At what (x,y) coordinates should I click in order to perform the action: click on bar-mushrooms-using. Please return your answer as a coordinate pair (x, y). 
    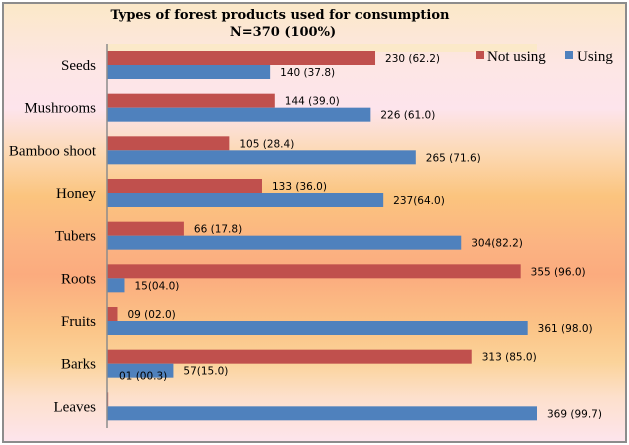
    Looking at the image, I should click on (239, 114).